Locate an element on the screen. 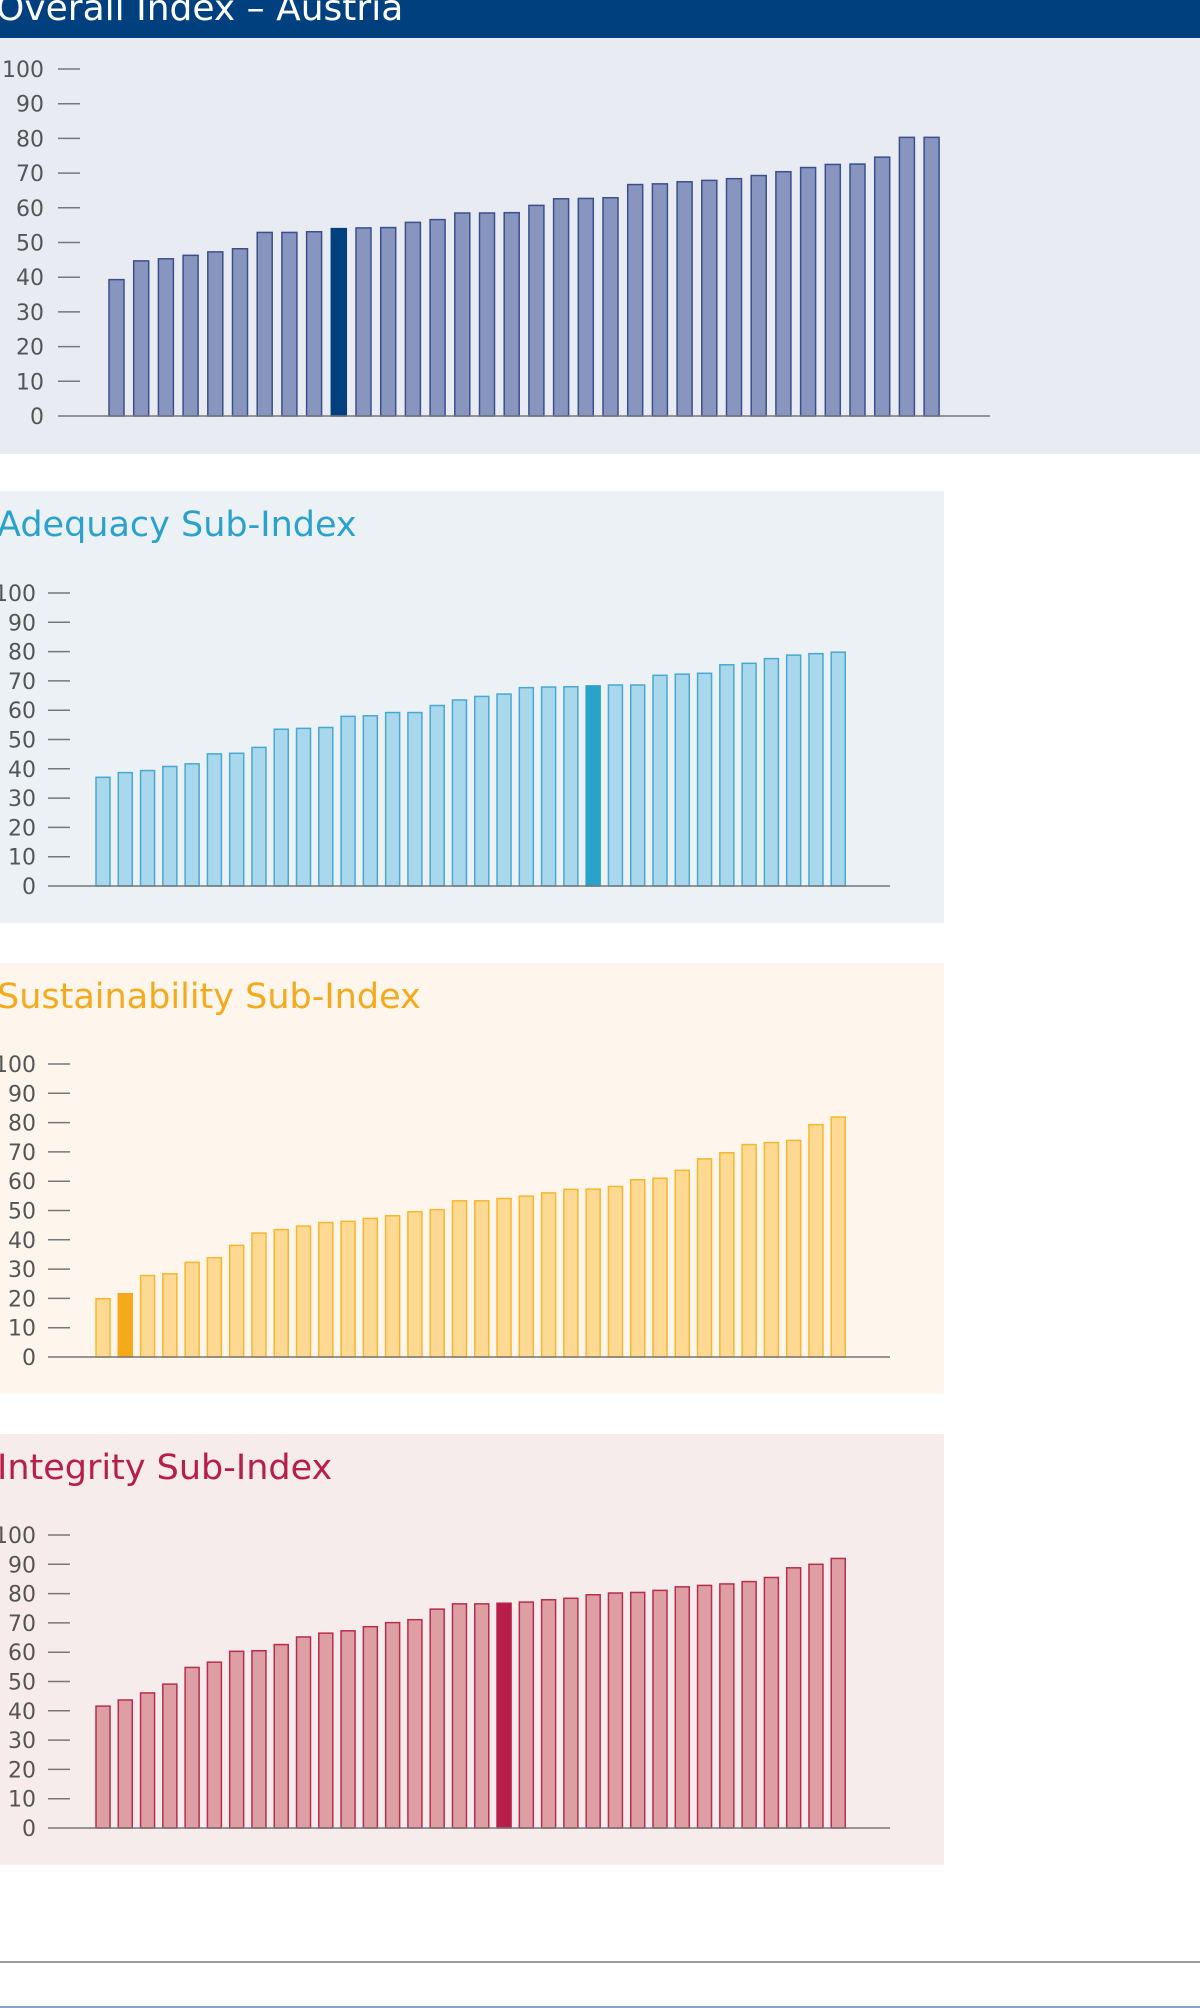 Image resolution: width=1200 pixels, height=2008 pixels. y-tick-label: 90 is located at coordinates (22, 623).